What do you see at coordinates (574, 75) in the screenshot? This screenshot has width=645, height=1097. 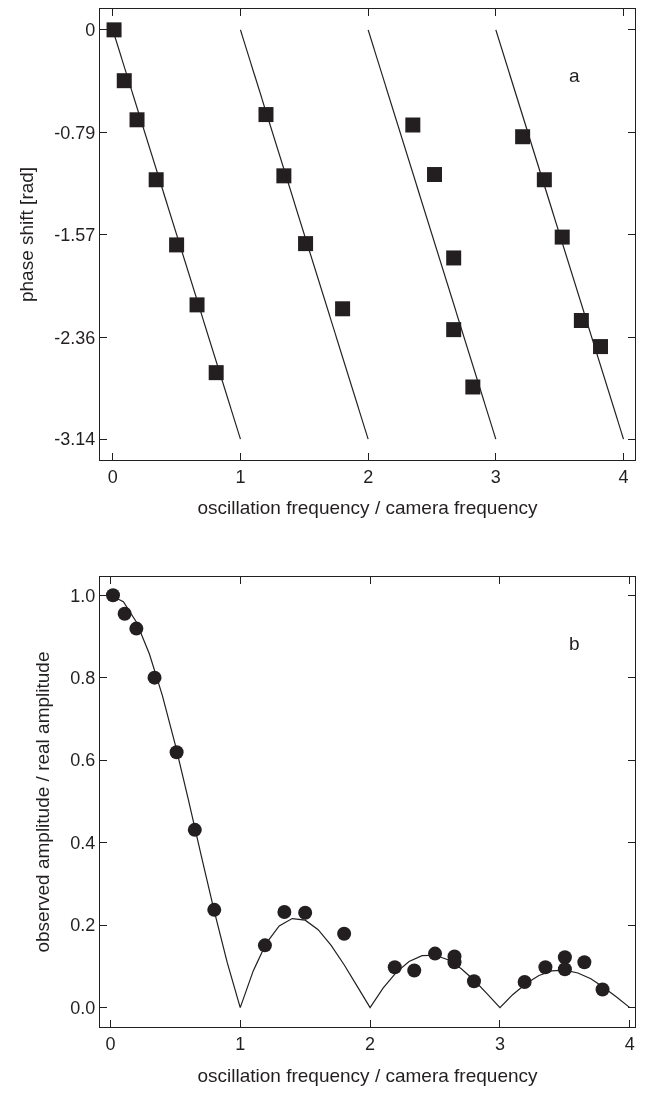 I see `annotation: a` at bounding box center [574, 75].